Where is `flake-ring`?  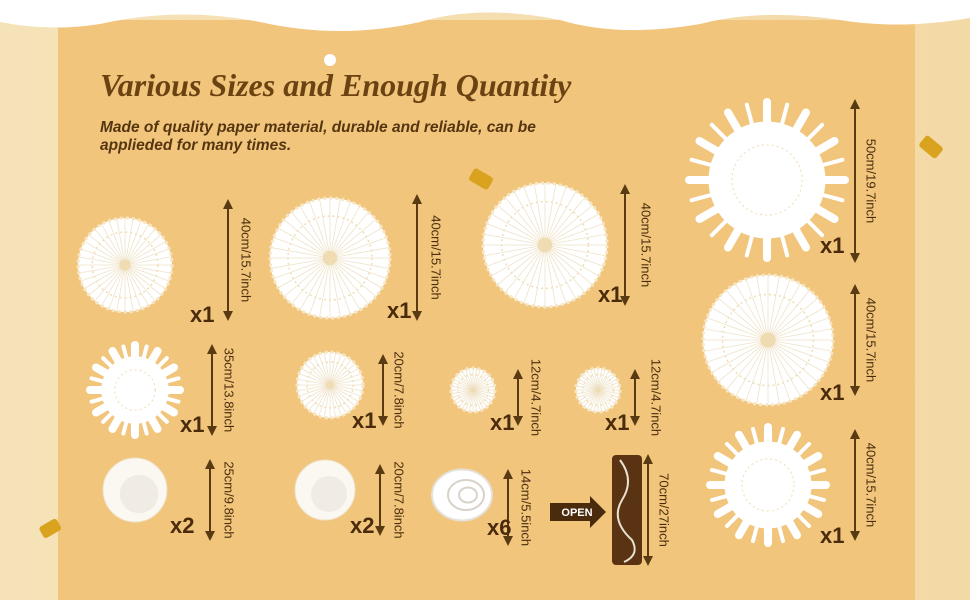 flake-ring is located at coordinates (768, 485).